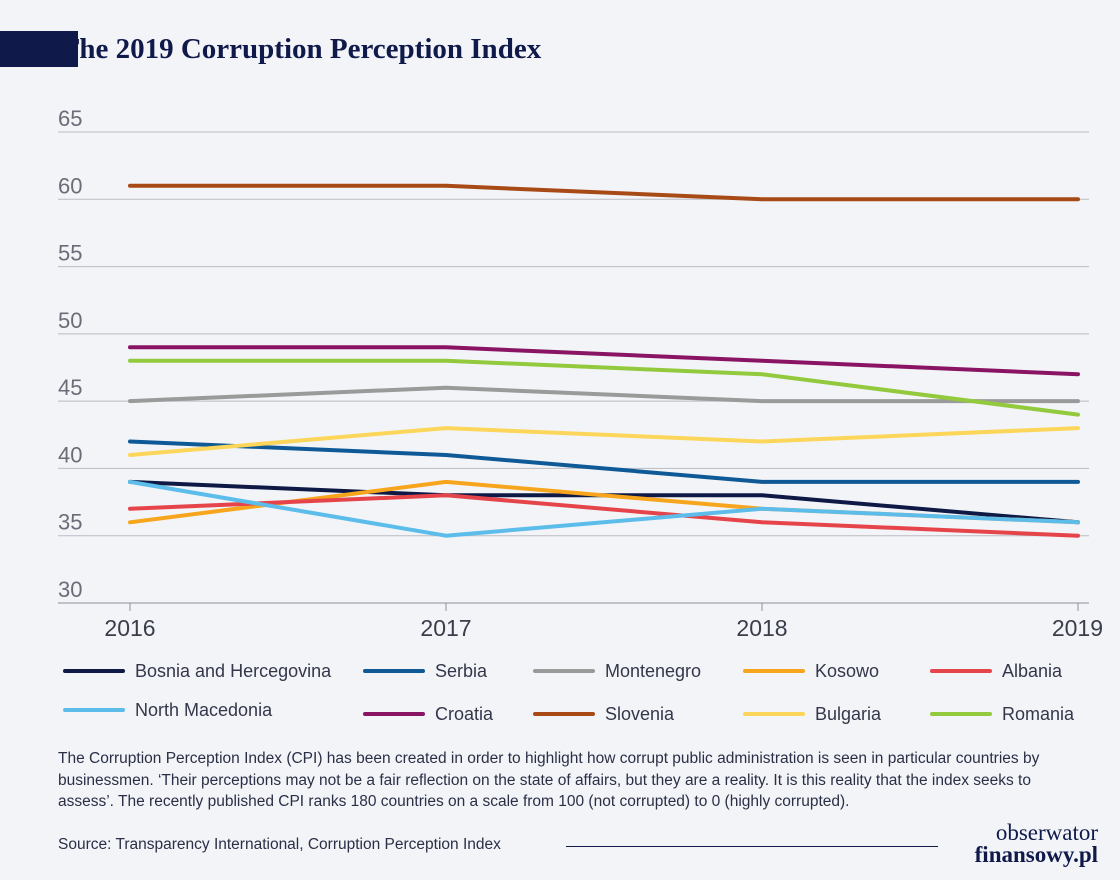 This screenshot has width=1120, height=880. Describe the element at coordinates (752, 846) in the screenshot. I see `source-divider` at that location.